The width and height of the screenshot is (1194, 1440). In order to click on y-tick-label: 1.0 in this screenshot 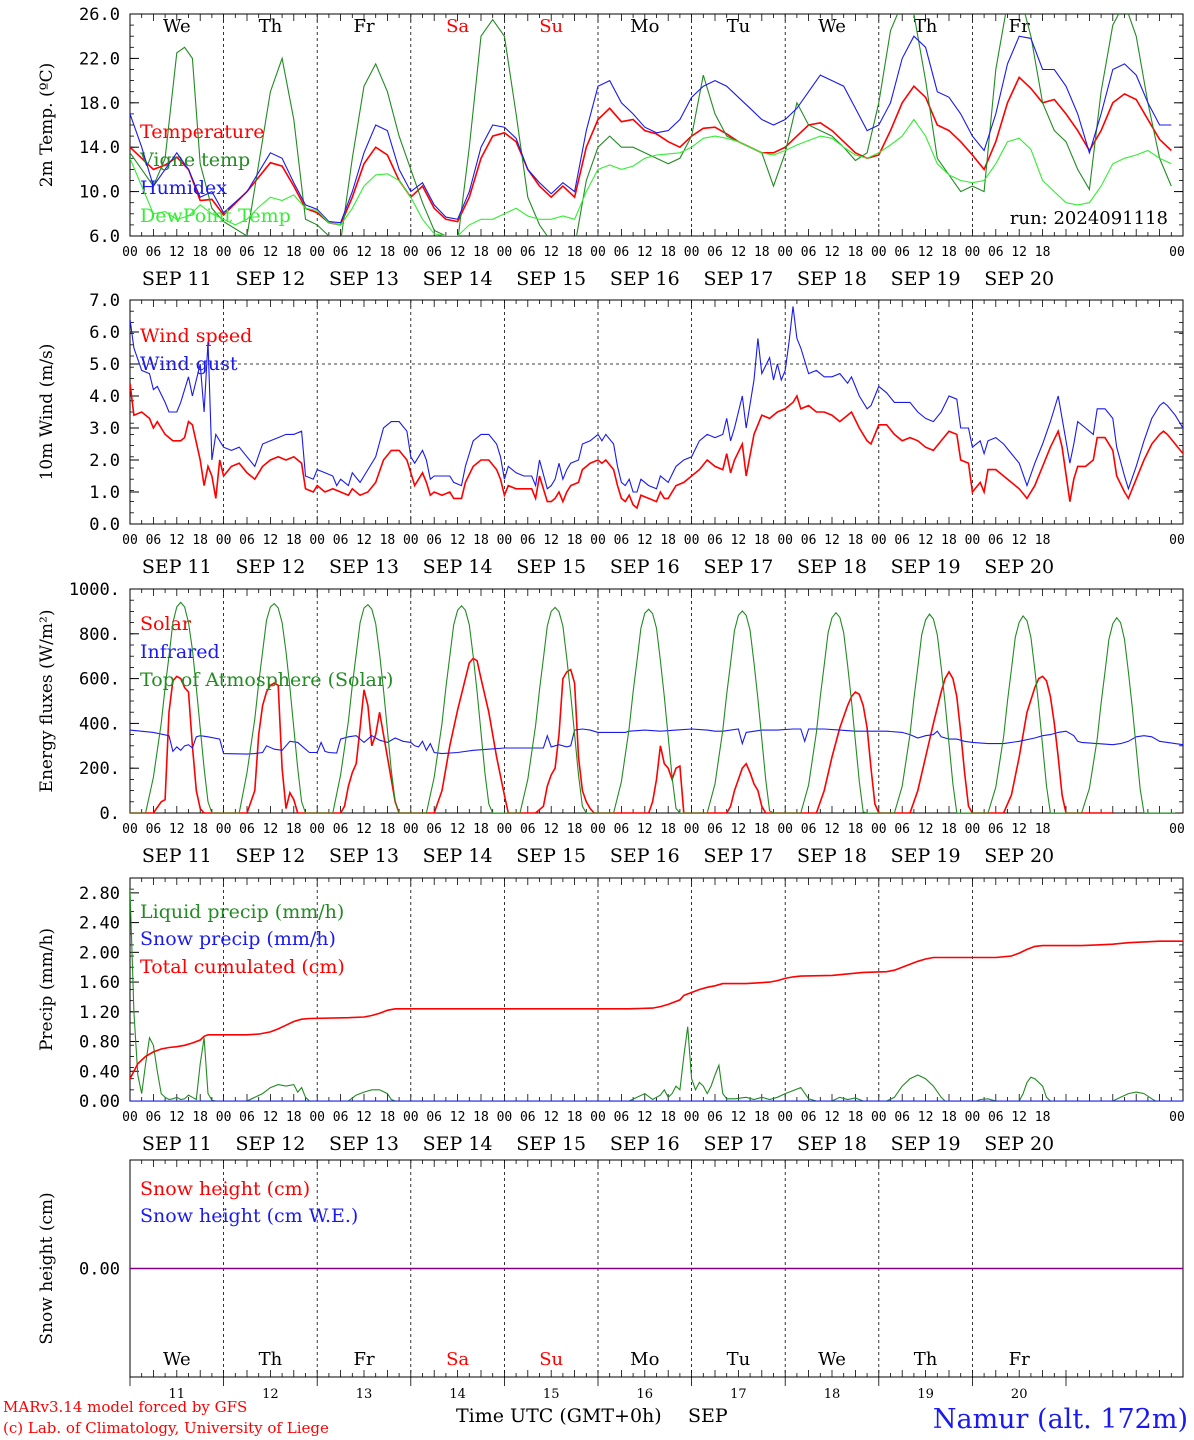, I will do `click(104, 493)`.